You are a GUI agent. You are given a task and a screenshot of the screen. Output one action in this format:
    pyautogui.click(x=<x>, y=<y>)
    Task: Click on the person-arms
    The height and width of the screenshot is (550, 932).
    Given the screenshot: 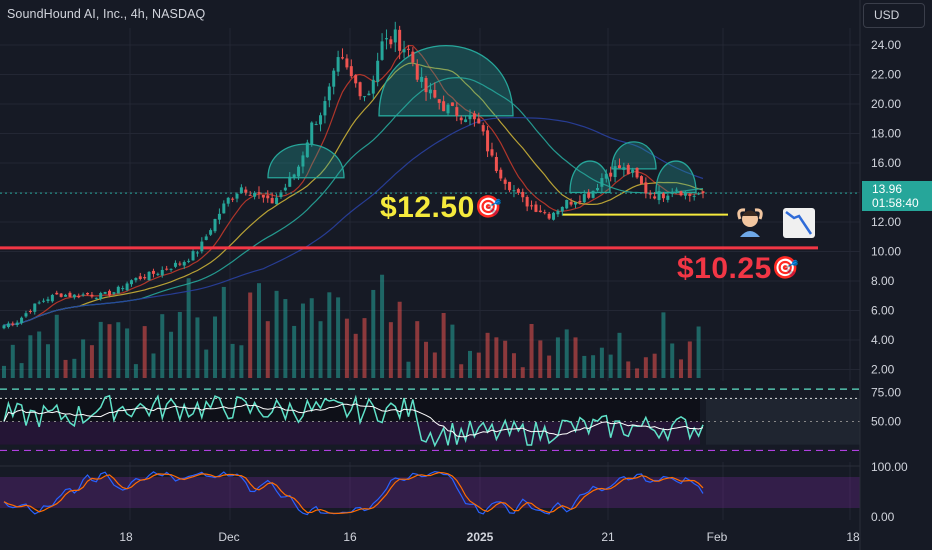 What is the action you would take?
    pyautogui.click(x=750, y=214)
    